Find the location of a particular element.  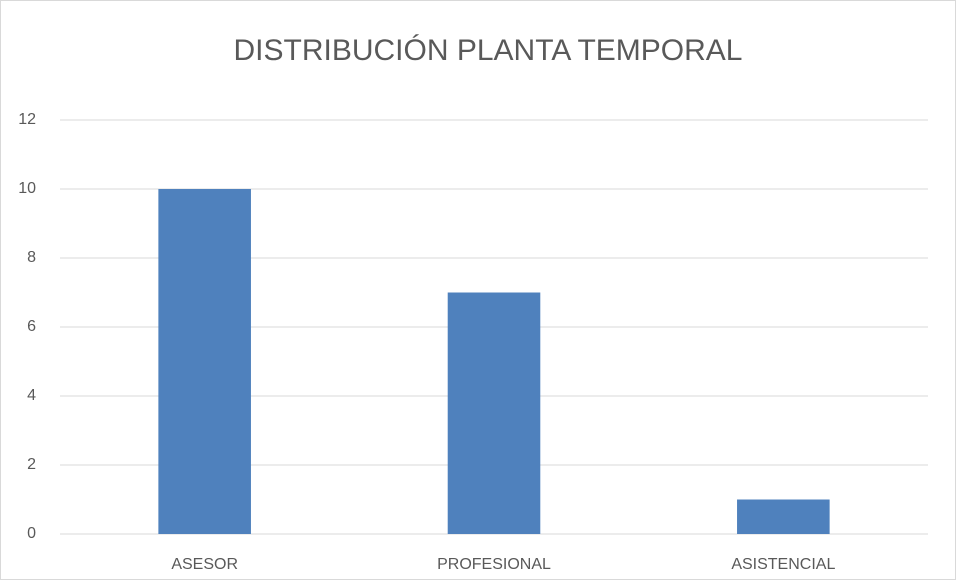

x-tick-label: PROFESIONAL is located at coordinates (494, 564).